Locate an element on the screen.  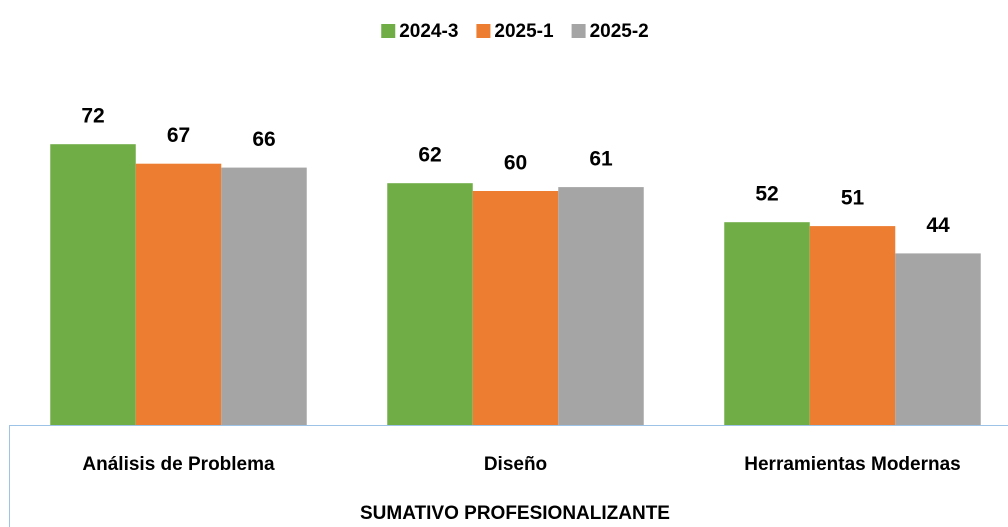
legend-label: 2025-1 is located at coordinates (524, 31).